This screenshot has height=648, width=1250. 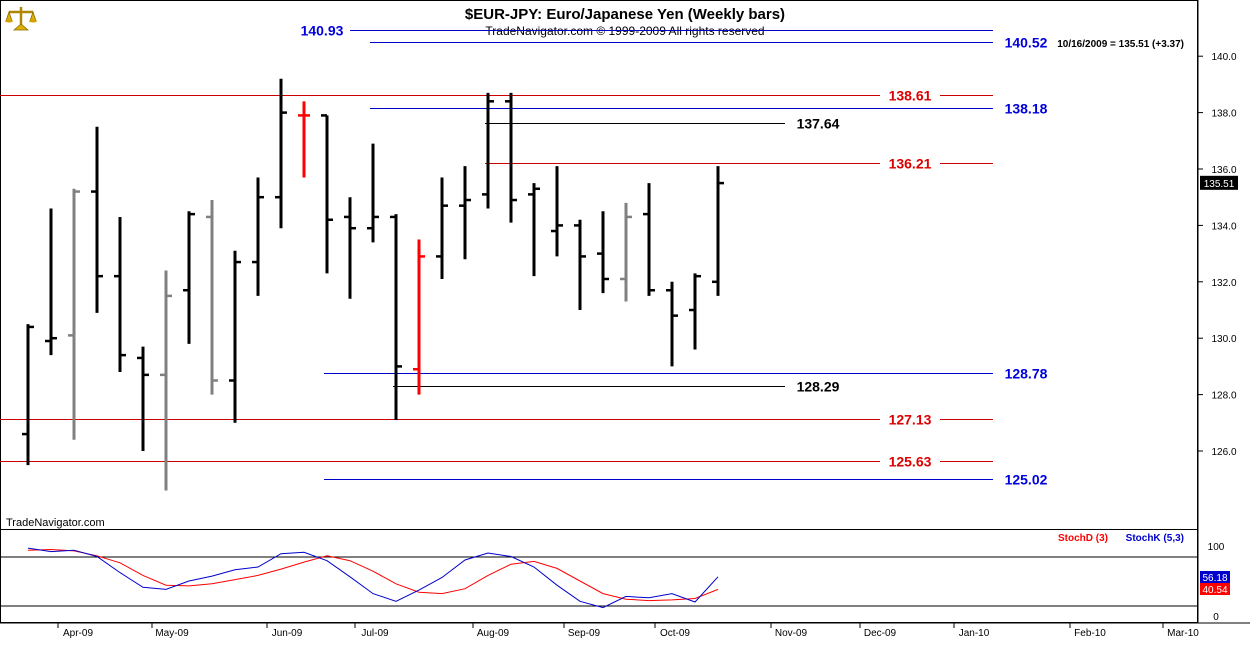 What do you see at coordinates (1083, 538) in the screenshot?
I see `stoch-d-legend: StochD (3)` at bounding box center [1083, 538].